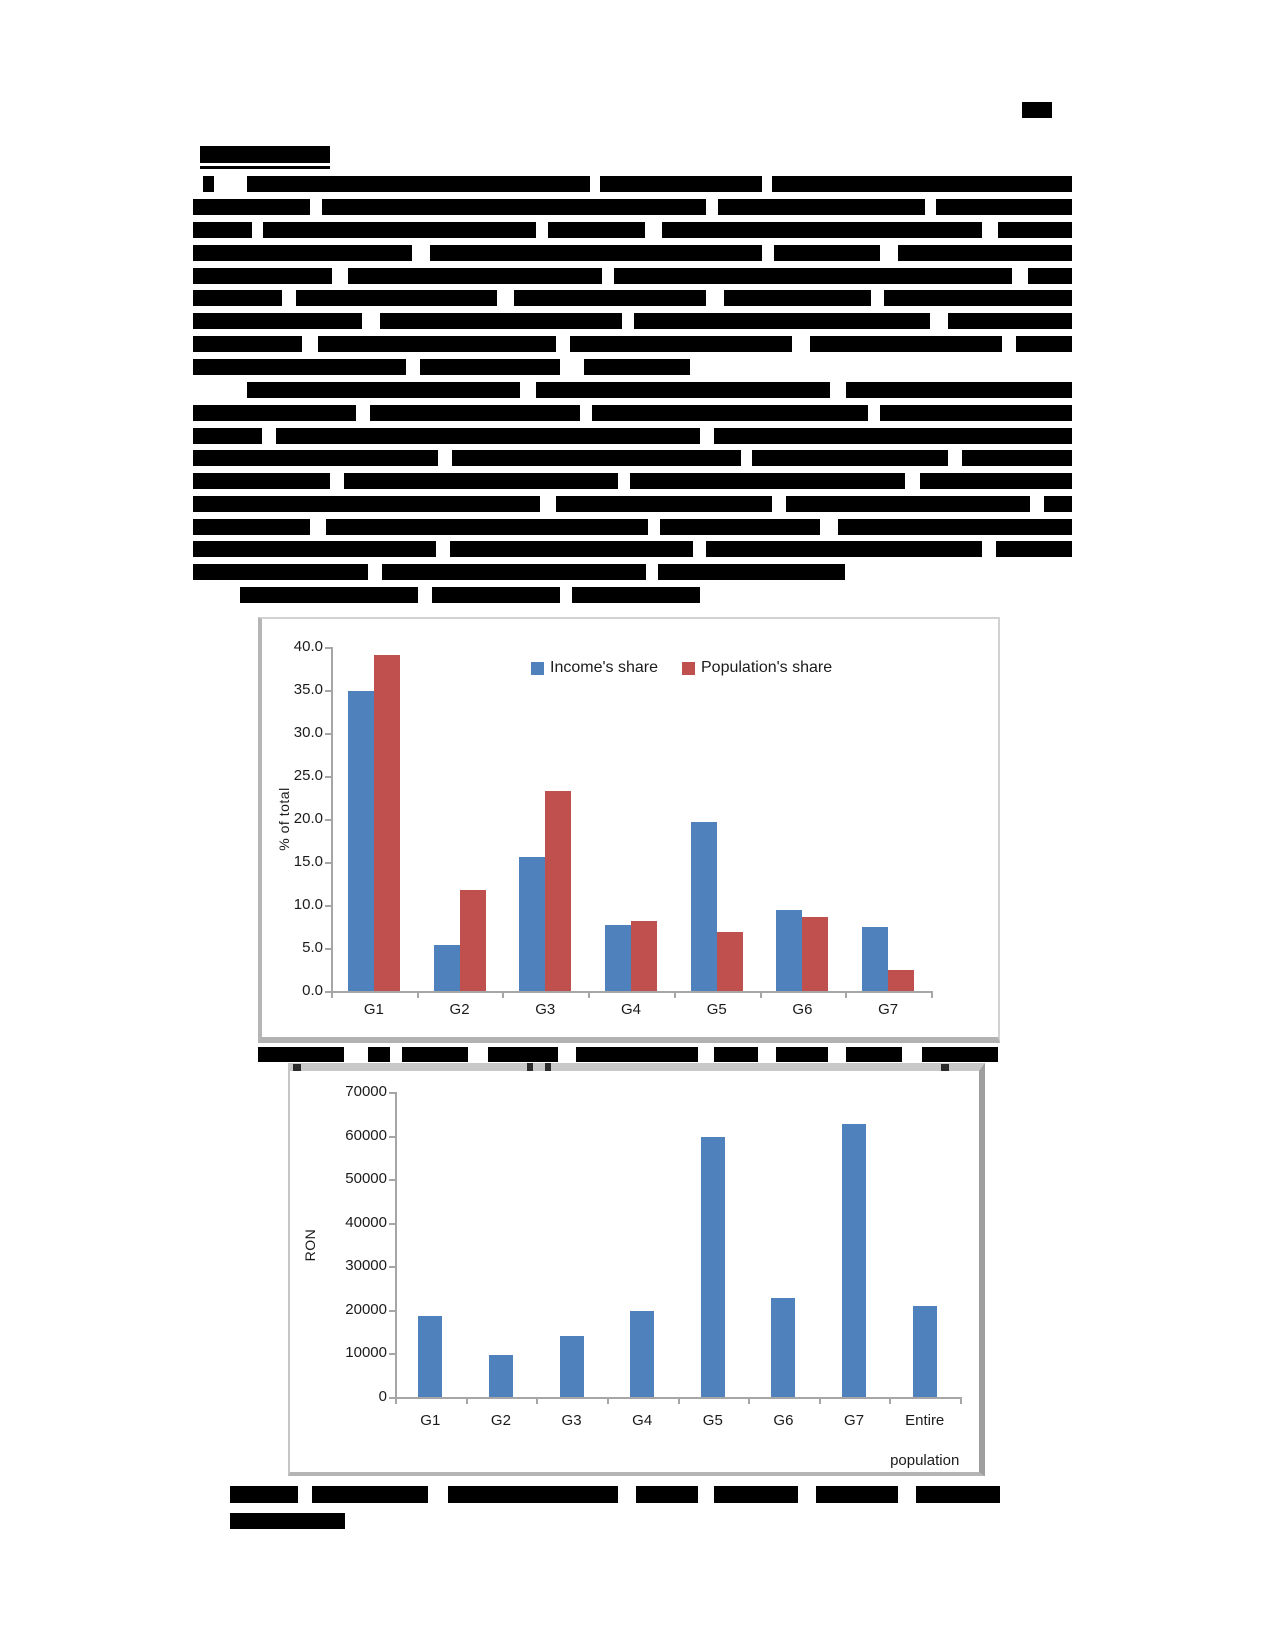  I want to click on redacted-line-section-heading, so click(265, 167).